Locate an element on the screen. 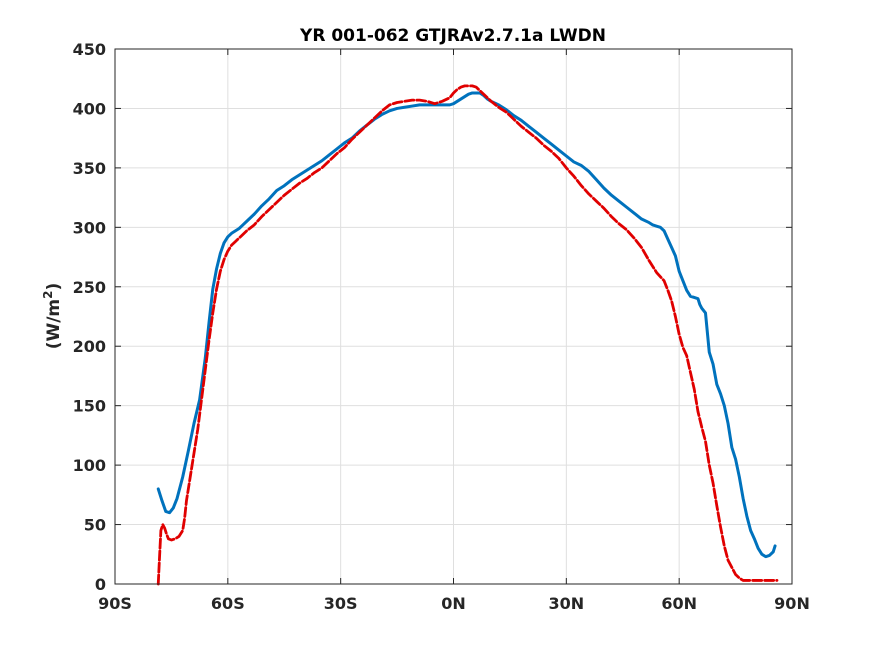  chart-title: YR 001-062 GTJRAv2.7.1a LWDN is located at coordinates (452, 36).